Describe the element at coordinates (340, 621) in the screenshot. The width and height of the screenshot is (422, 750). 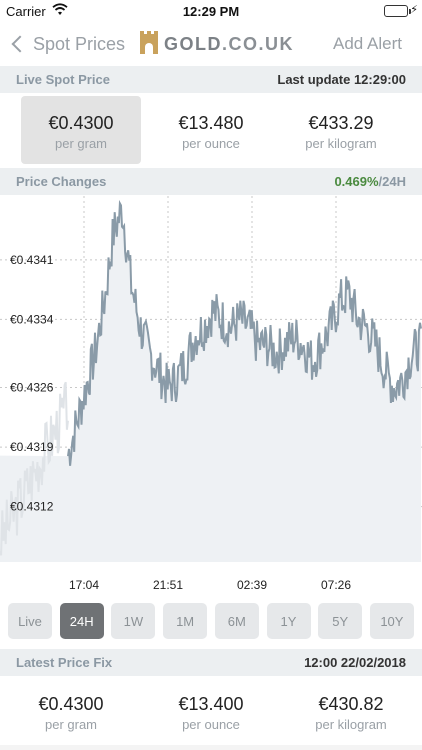
I see `range-button-5y: 5Y` at that location.